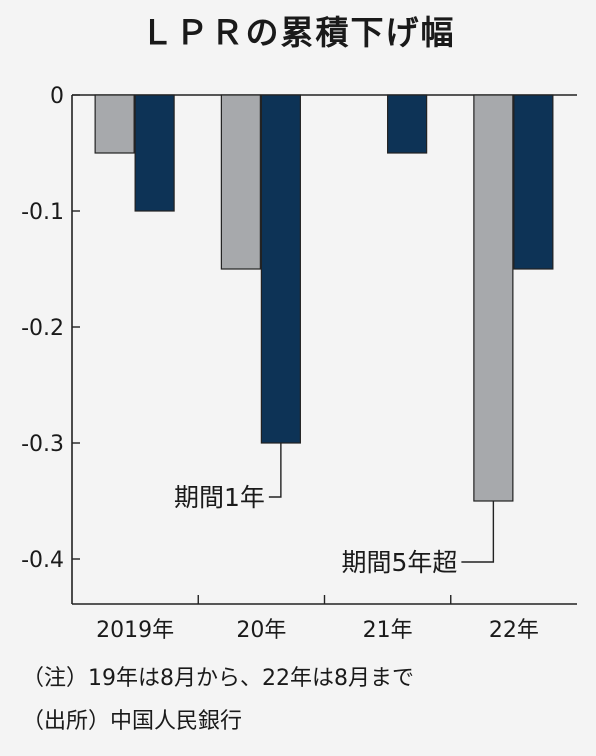 The image size is (596, 756). Describe the element at coordinates (57, 96) in the screenshot. I see `y-tick-label: 0` at that location.